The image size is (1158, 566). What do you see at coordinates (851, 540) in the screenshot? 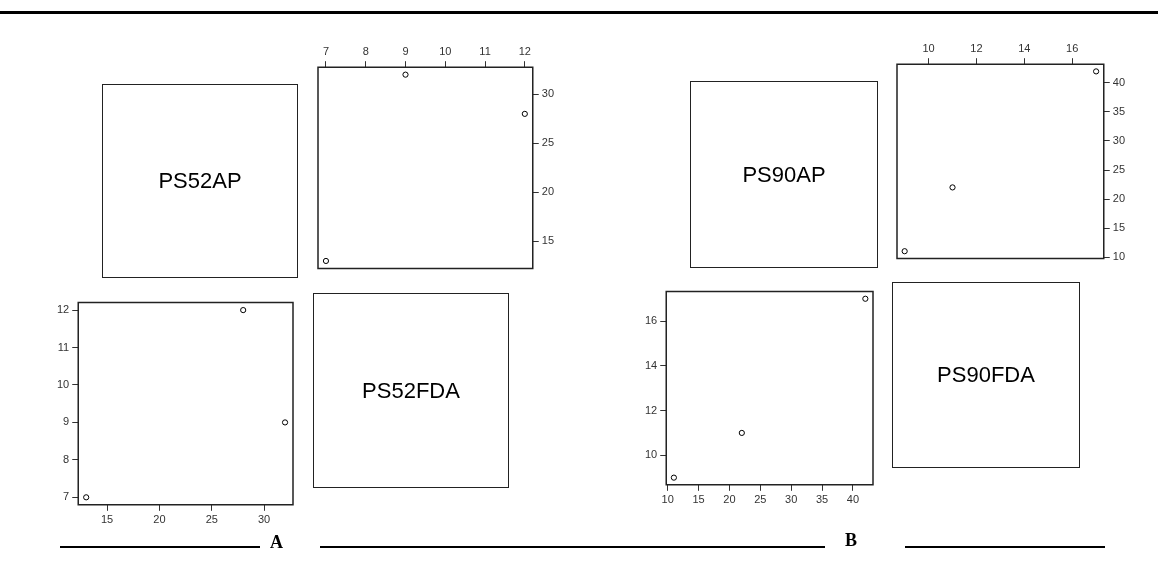
I see `text: B` at bounding box center [851, 540].